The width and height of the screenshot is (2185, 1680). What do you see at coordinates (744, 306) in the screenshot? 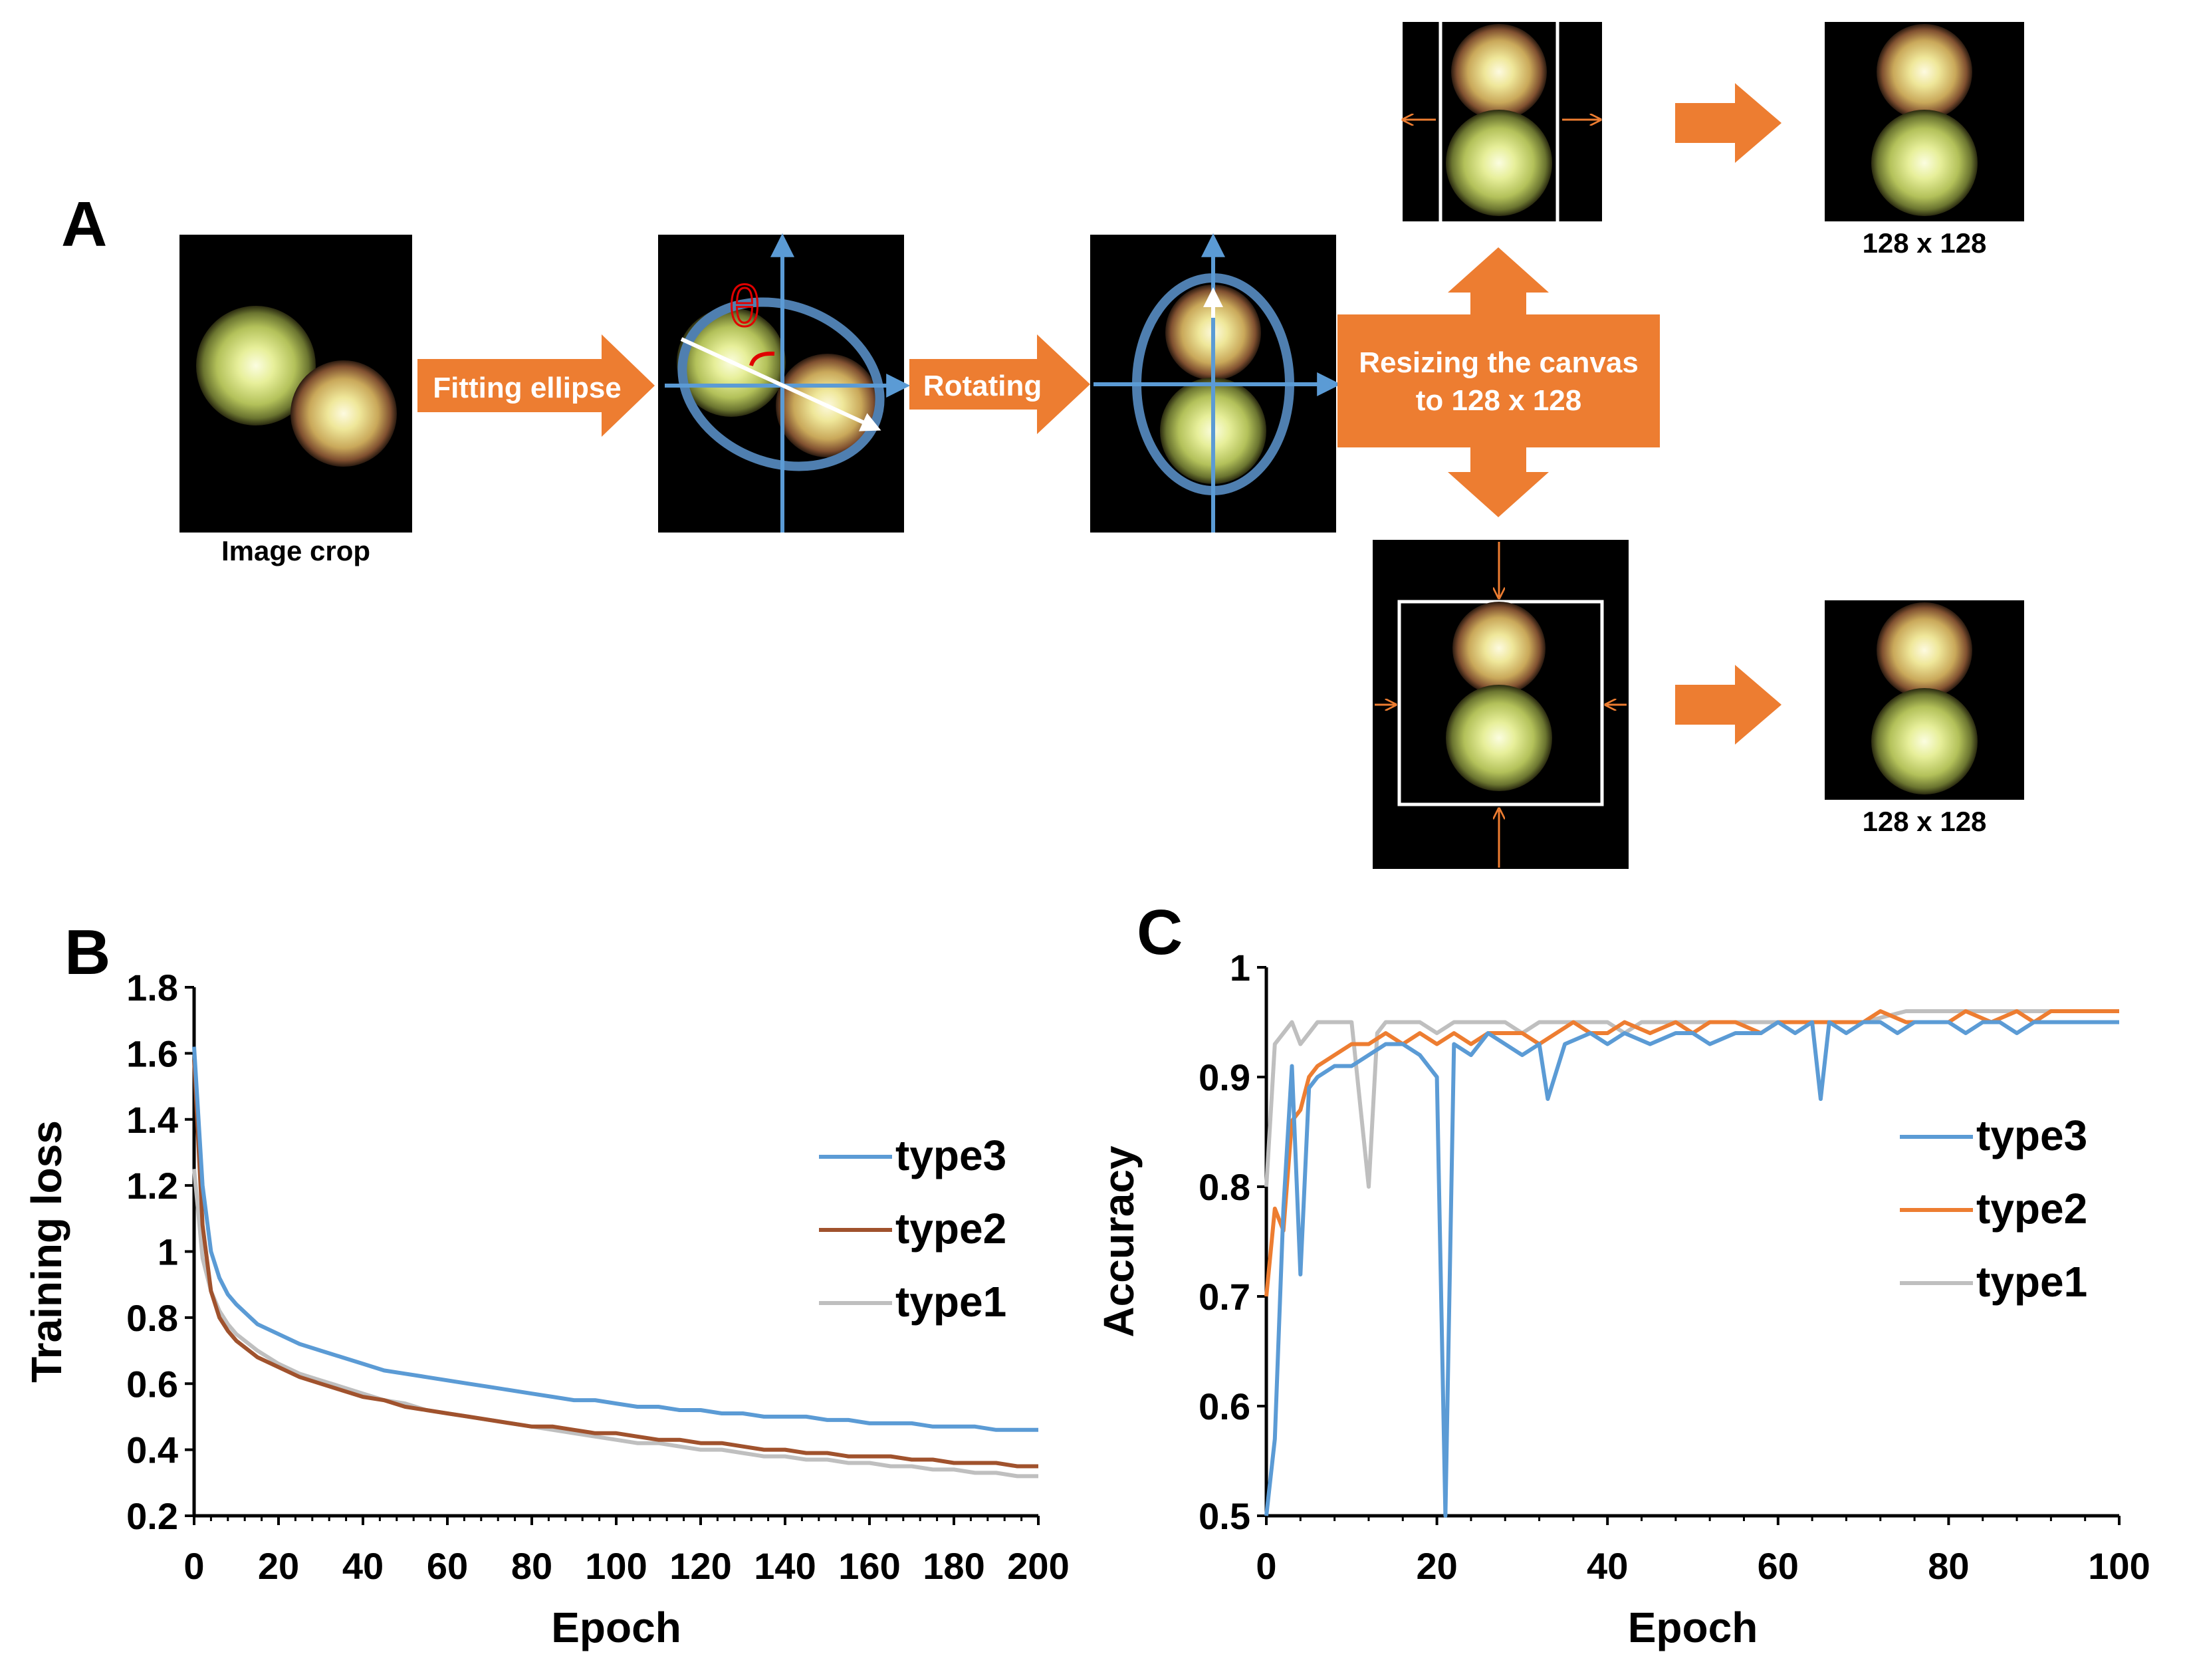
I see `theta-symbol: θ` at bounding box center [744, 306].